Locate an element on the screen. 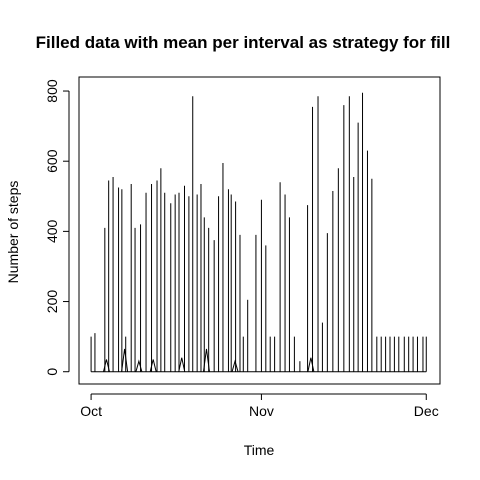  x-axis-label: Time is located at coordinates (259, 450).